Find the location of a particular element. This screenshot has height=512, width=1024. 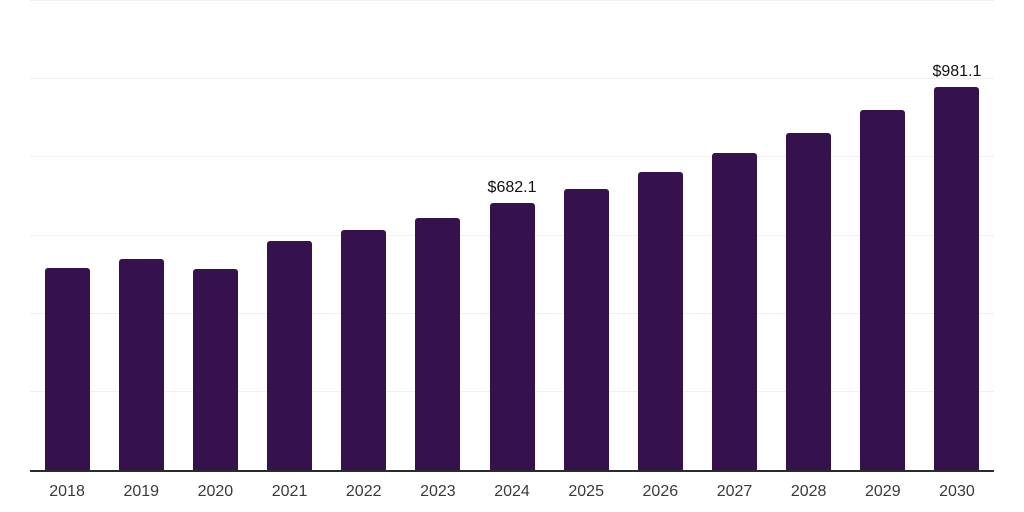

x-axis-label-2026: 2026 is located at coordinates (660, 491).